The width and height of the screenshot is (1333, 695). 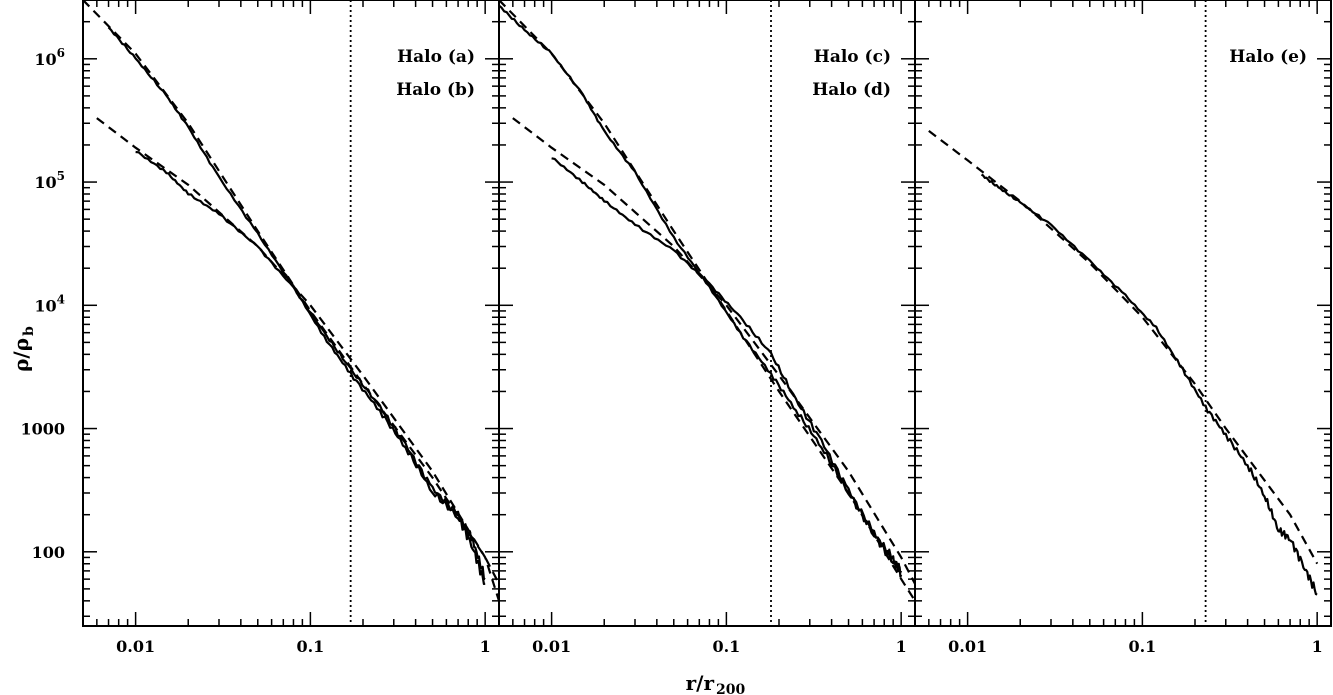 I want to click on y-tick-label: 1000, so click(x=42, y=429).